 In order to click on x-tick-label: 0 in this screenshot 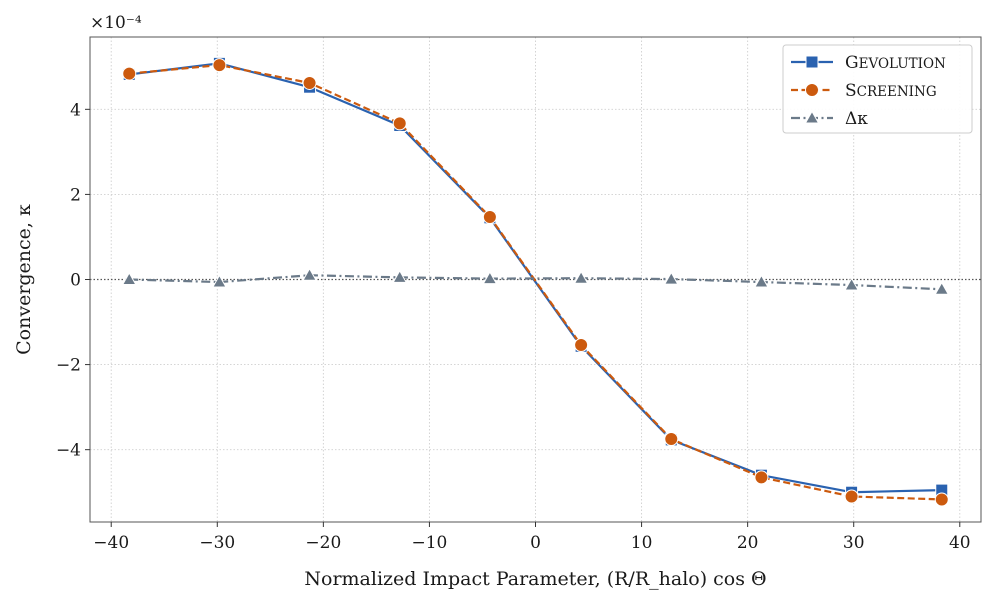, I will do `click(535, 543)`.